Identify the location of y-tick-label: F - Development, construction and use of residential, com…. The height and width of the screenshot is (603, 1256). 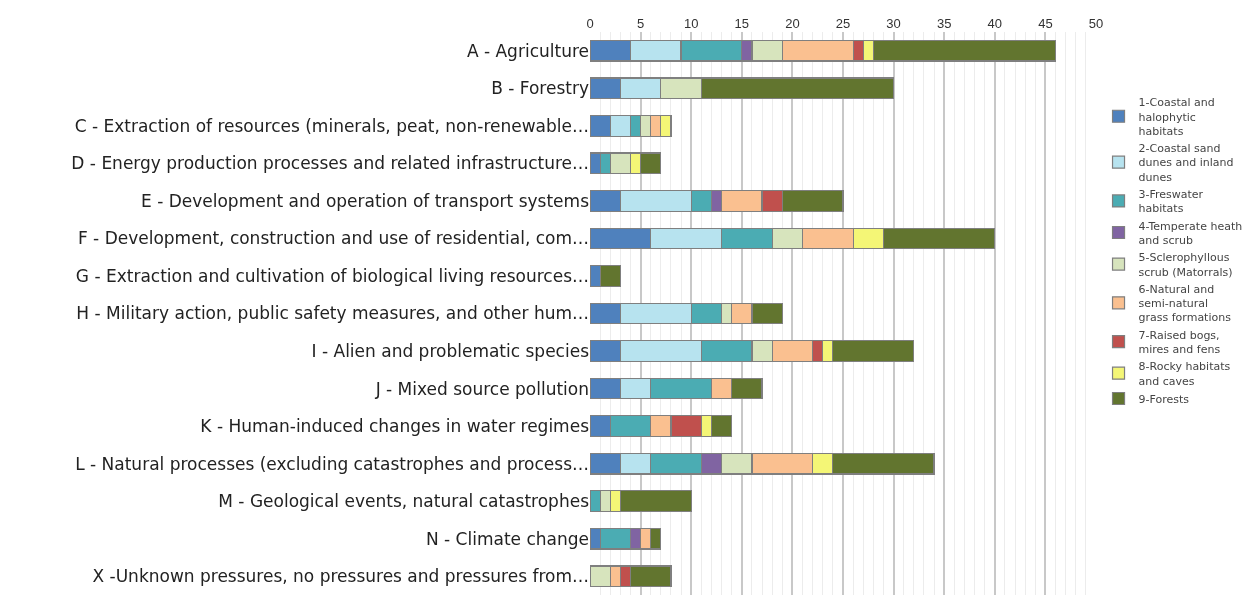
(333, 238).